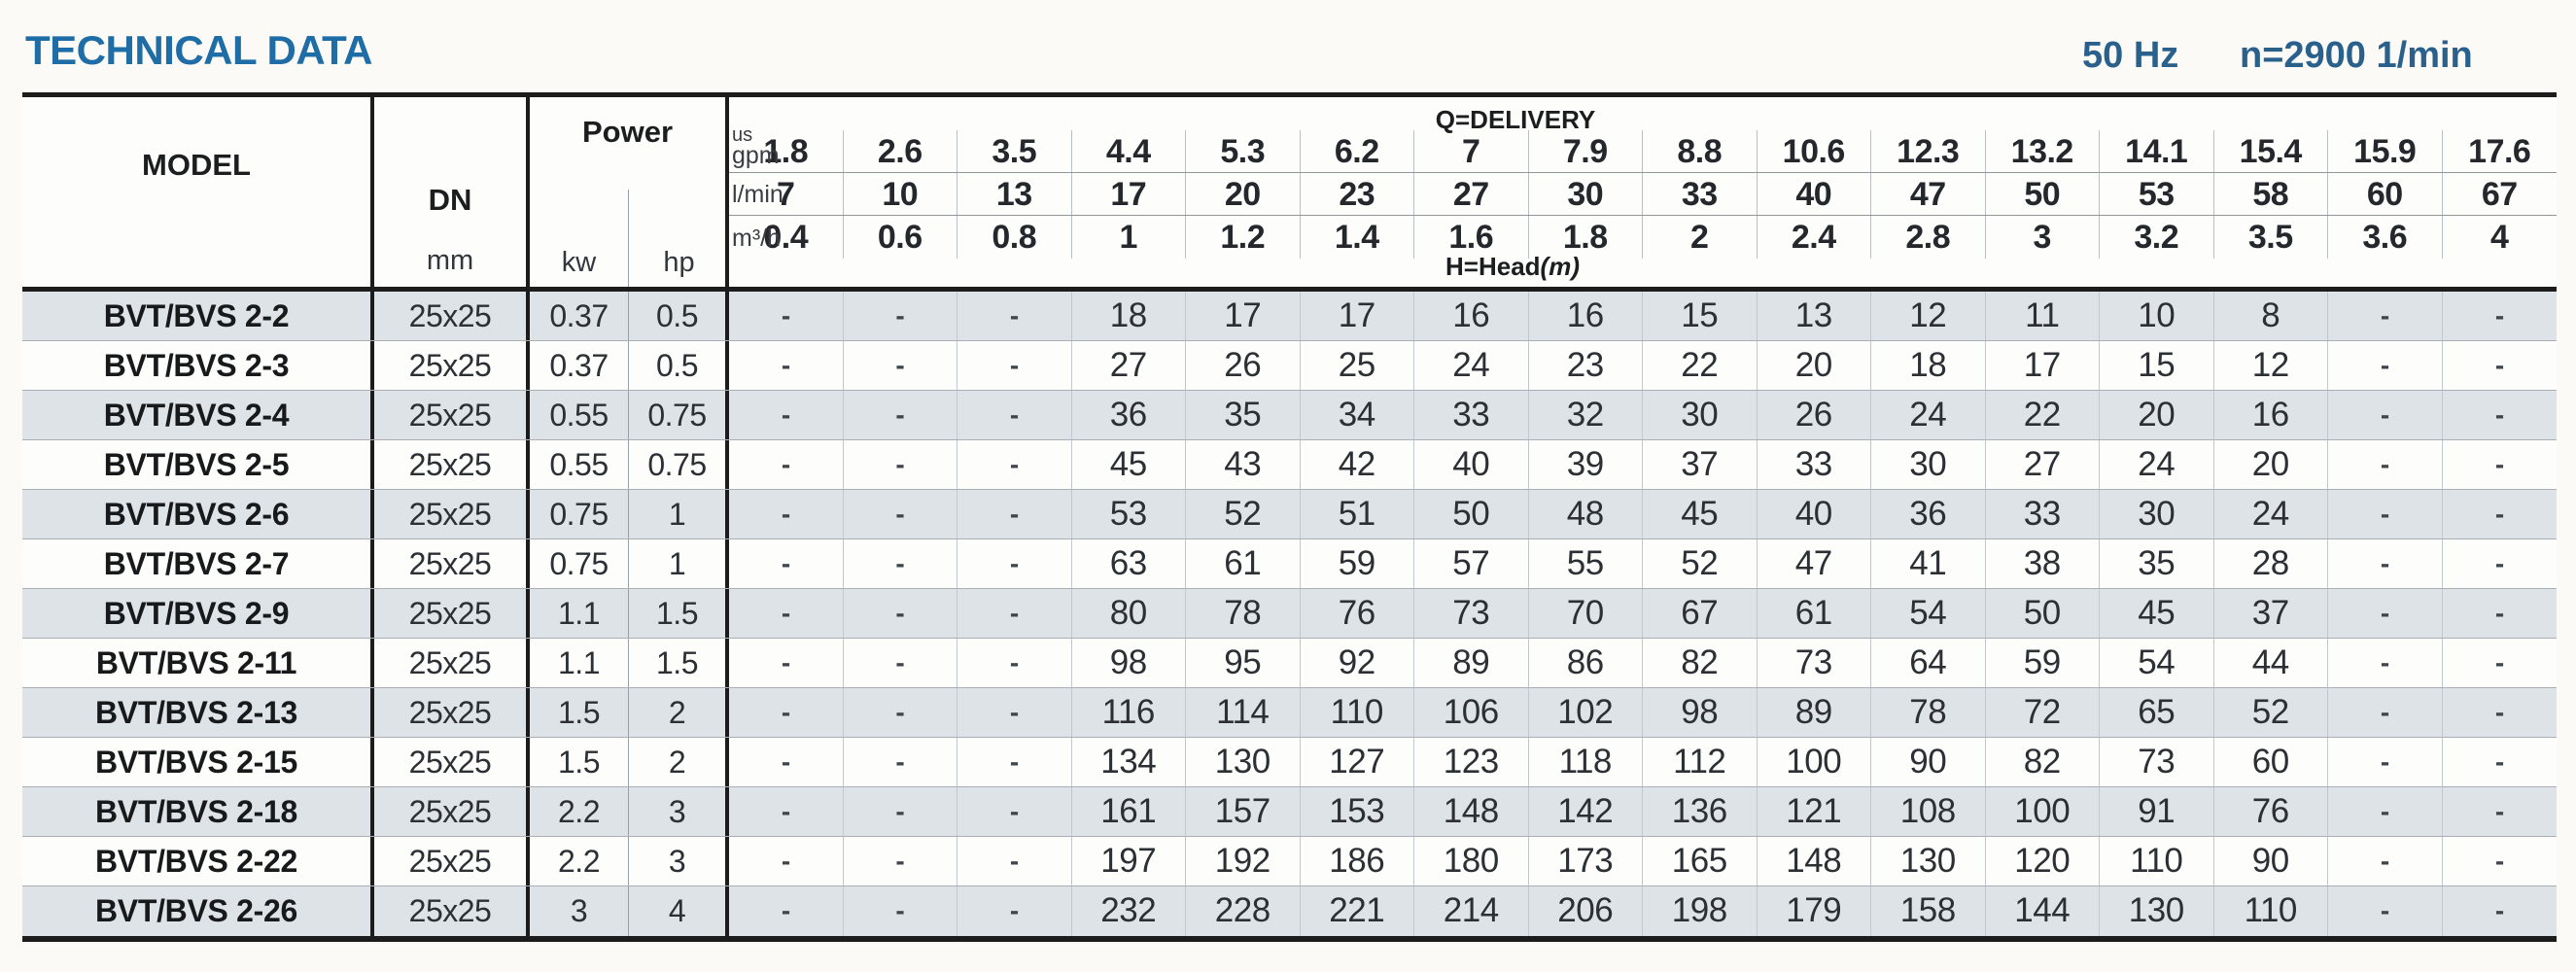  I want to click on hp-cell: 1.5, so click(679, 613).